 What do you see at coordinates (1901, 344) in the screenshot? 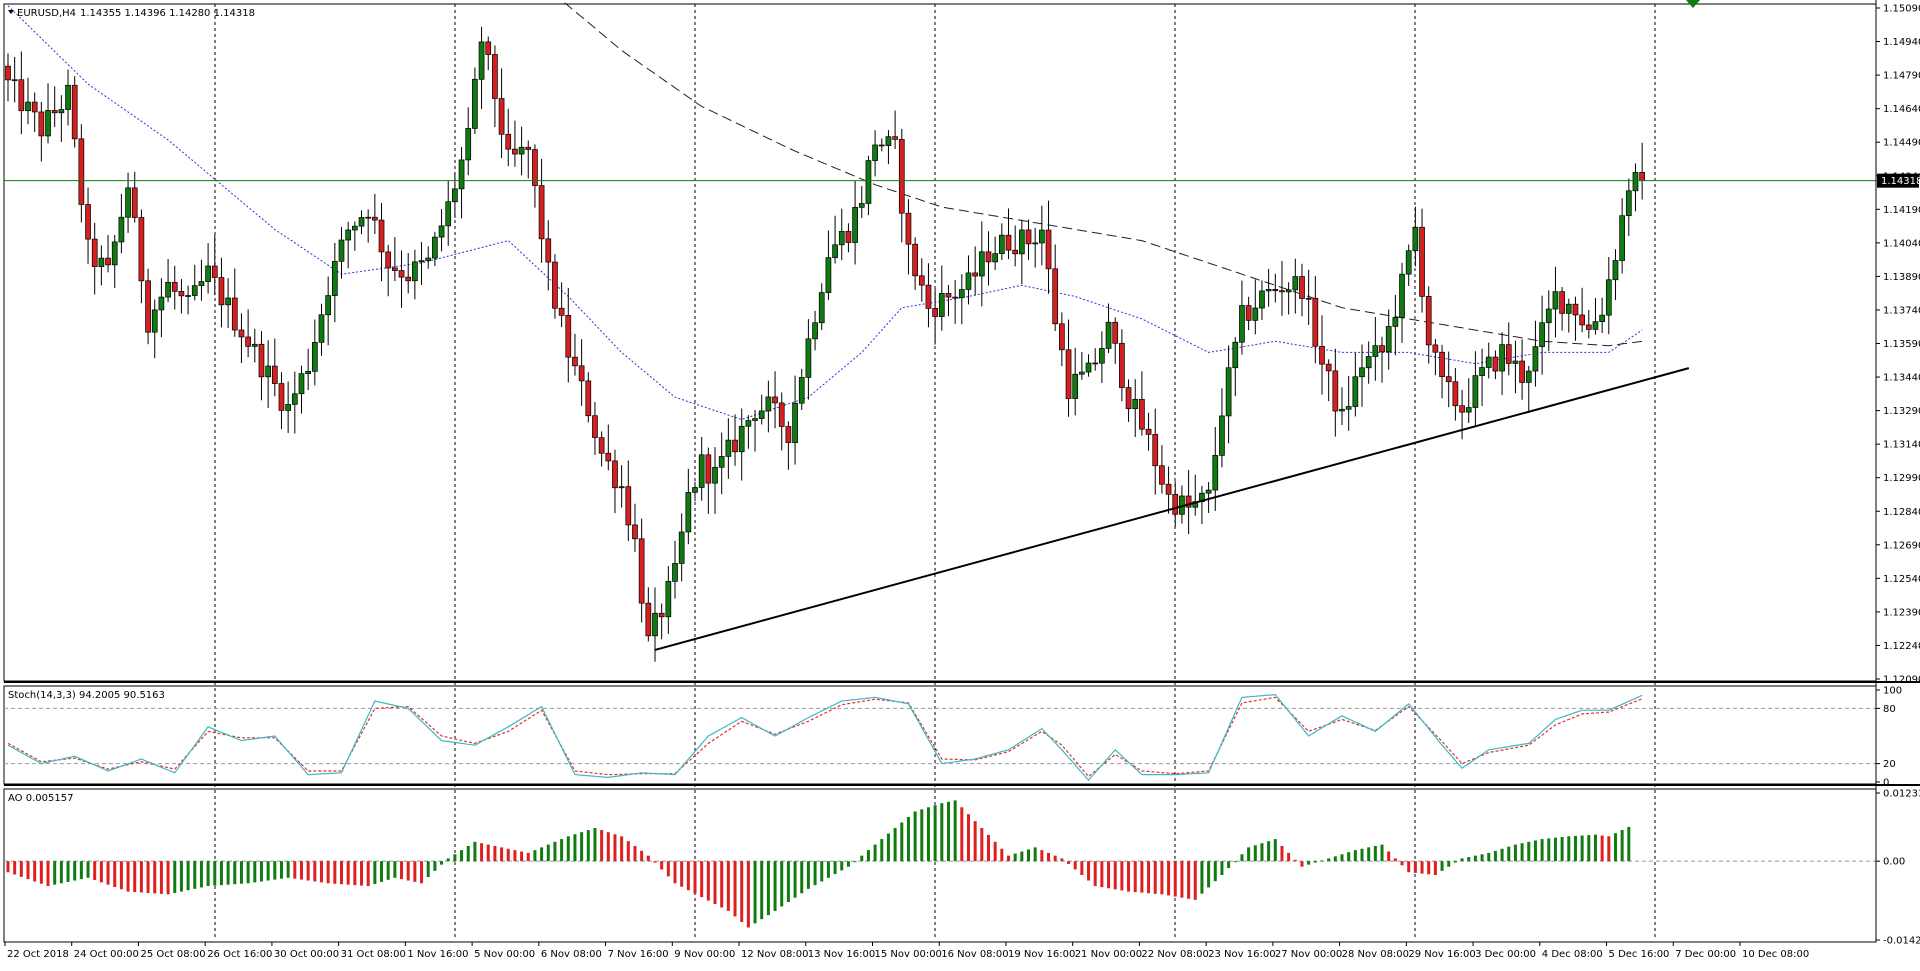
I see `price-tick-label: 1.13590` at bounding box center [1901, 344].